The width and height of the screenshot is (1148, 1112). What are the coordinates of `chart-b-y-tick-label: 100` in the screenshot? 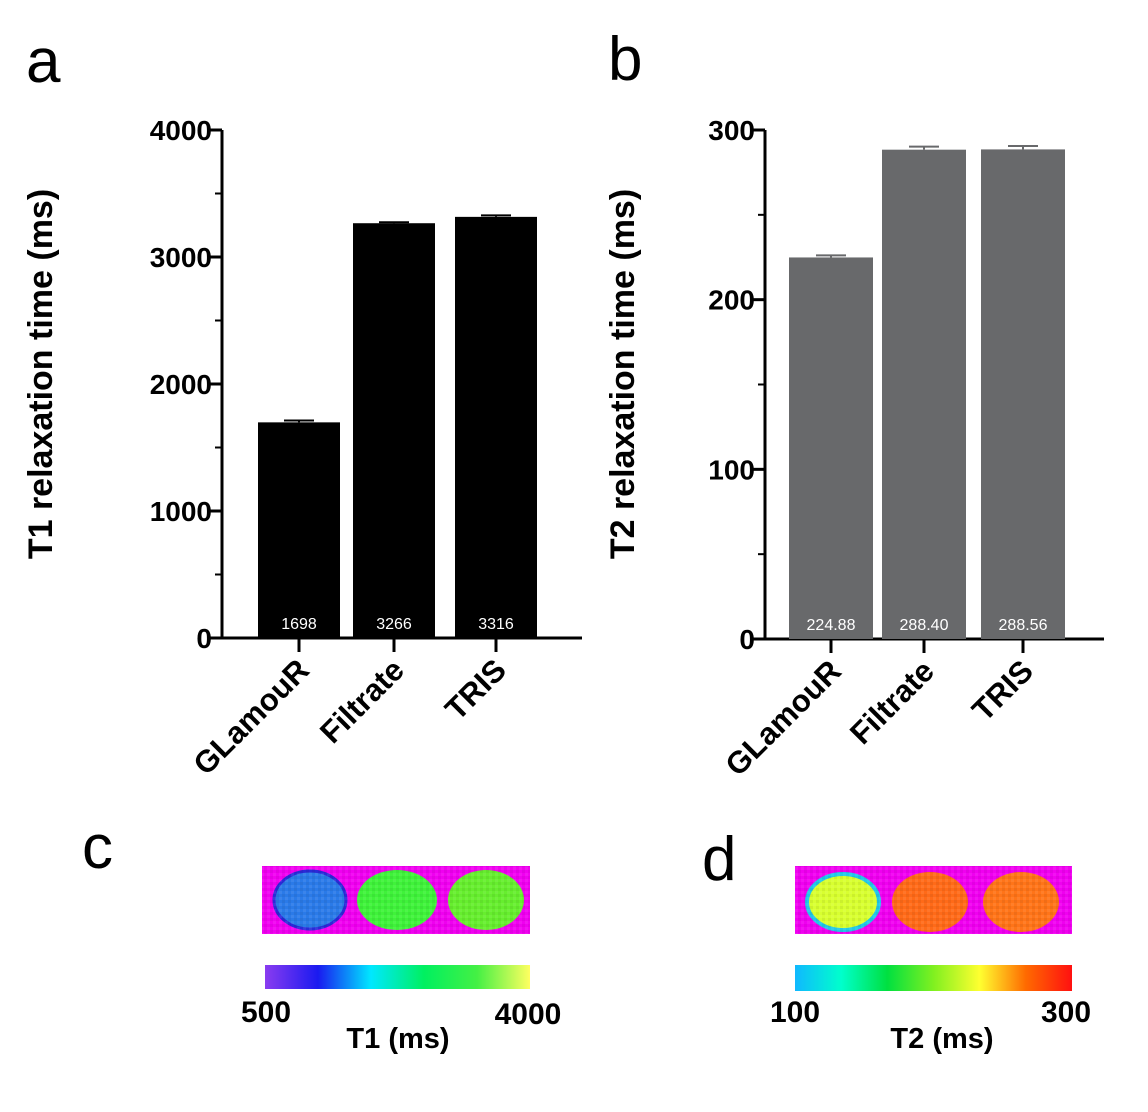 It's located at (731, 469).